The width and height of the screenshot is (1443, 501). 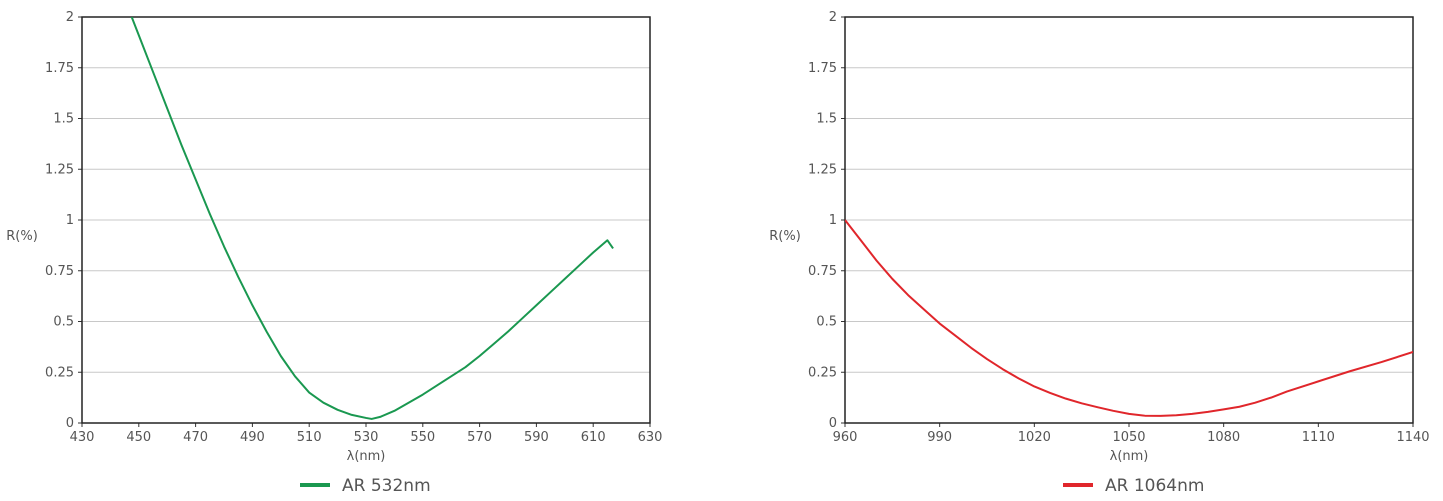 What do you see at coordinates (593, 437) in the screenshot?
I see `x-tick-label: 610` at bounding box center [593, 437].